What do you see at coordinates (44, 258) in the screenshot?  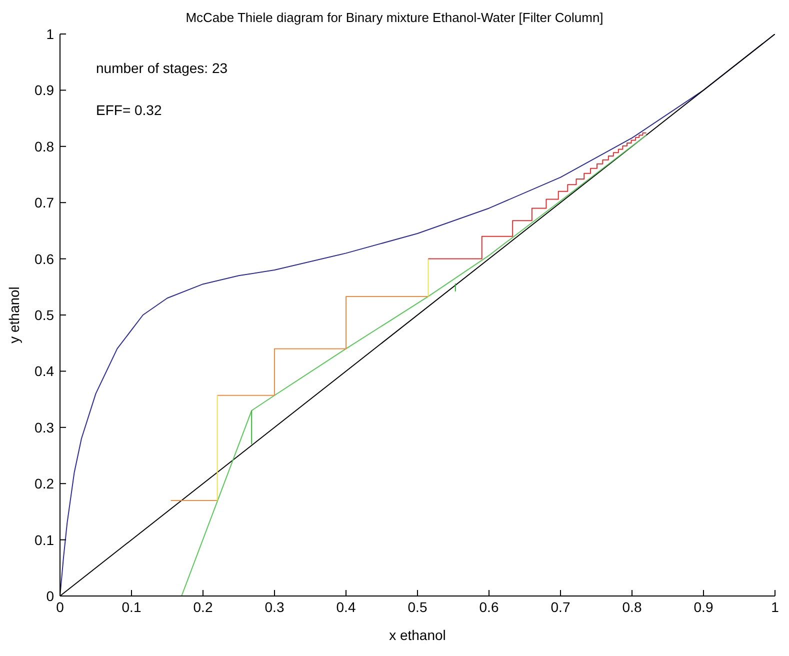 I see `y-tick-label: 0.6` at bounding box center [44, 258].